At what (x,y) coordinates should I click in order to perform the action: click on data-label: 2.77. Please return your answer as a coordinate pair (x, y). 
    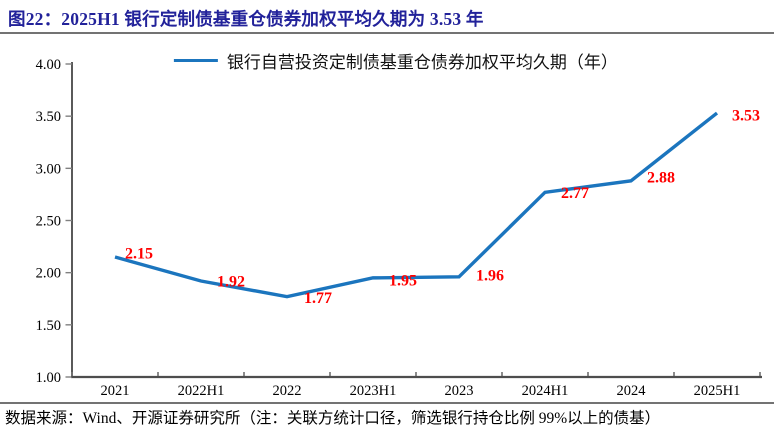
    Looking at the image, I should click on (575, 193).